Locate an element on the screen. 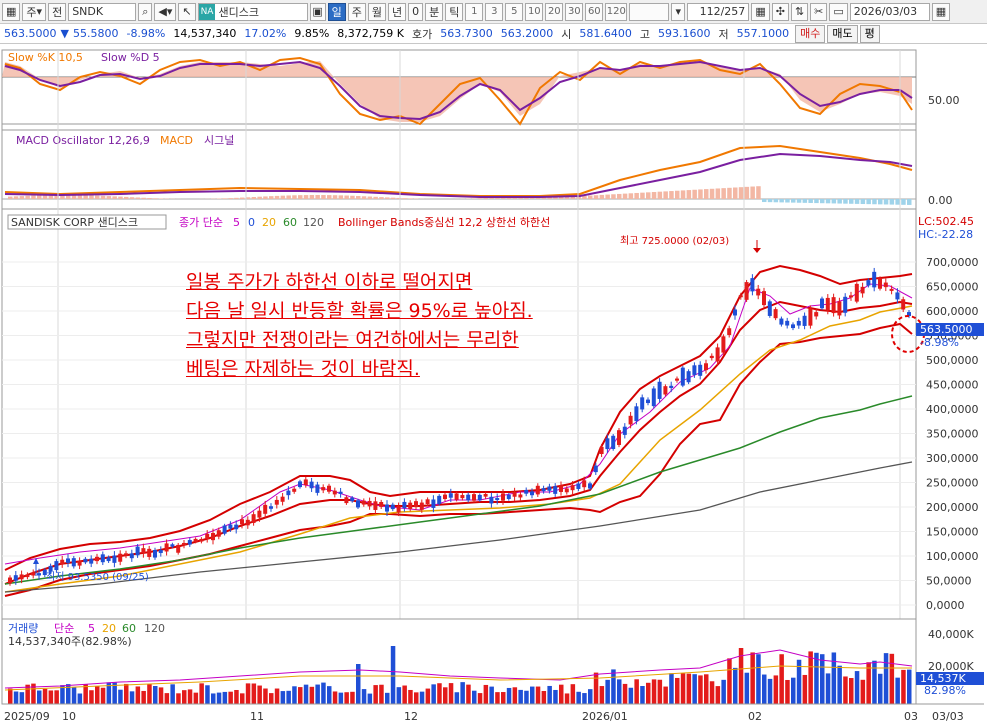 Image resolution: width=987 pixels, height=726 pixels. price-axis-label: 500,0000 is located at coordinates (952, 360).